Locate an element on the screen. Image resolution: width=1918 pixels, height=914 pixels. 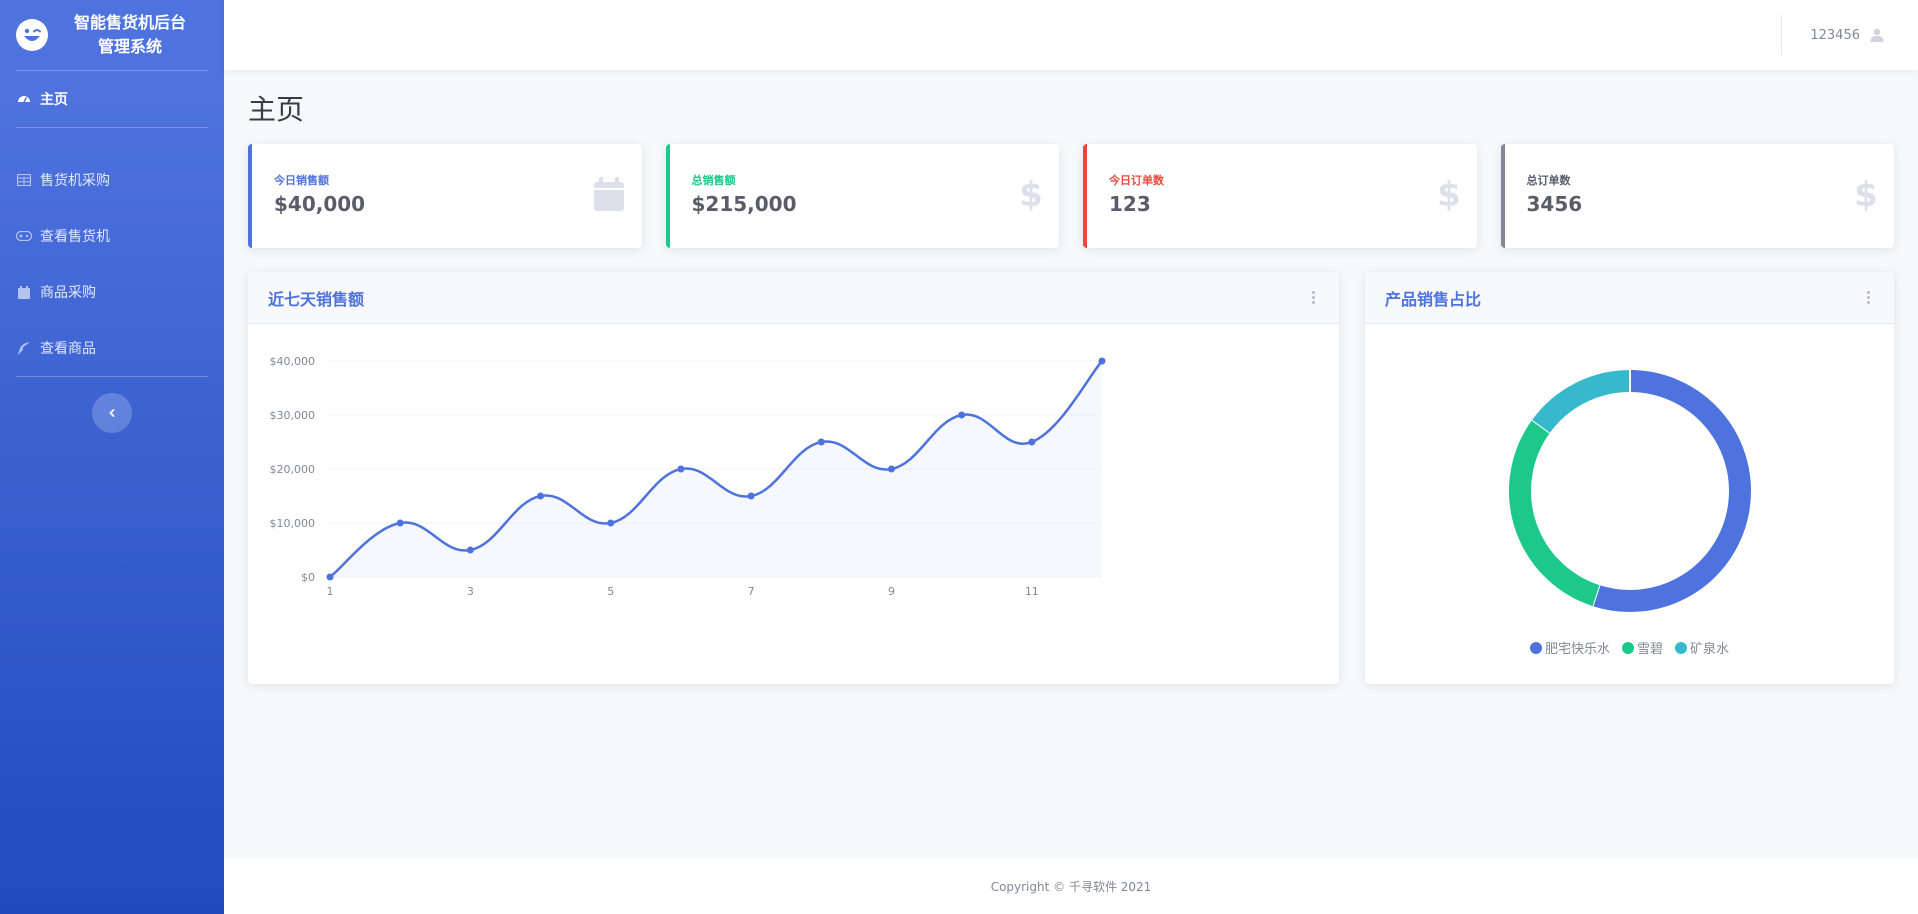
sidebar: 智能售货机后台 管理系统 主页 售货机采购 查看售货机 商品采购 查看商品 is located at coordinates (112, 457).